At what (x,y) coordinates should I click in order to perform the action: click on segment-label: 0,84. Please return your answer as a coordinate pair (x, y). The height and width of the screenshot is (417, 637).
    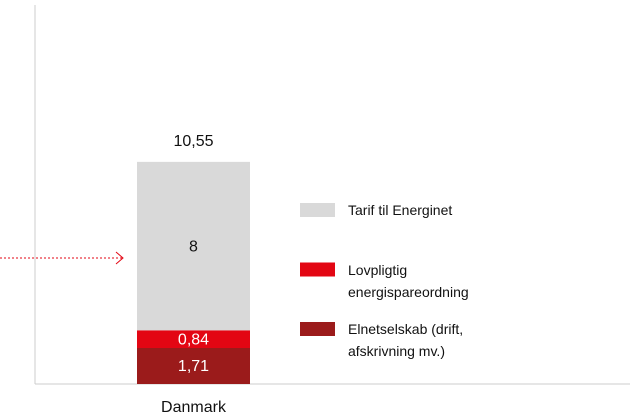
    Looking at the image, I should click on (193, 339).